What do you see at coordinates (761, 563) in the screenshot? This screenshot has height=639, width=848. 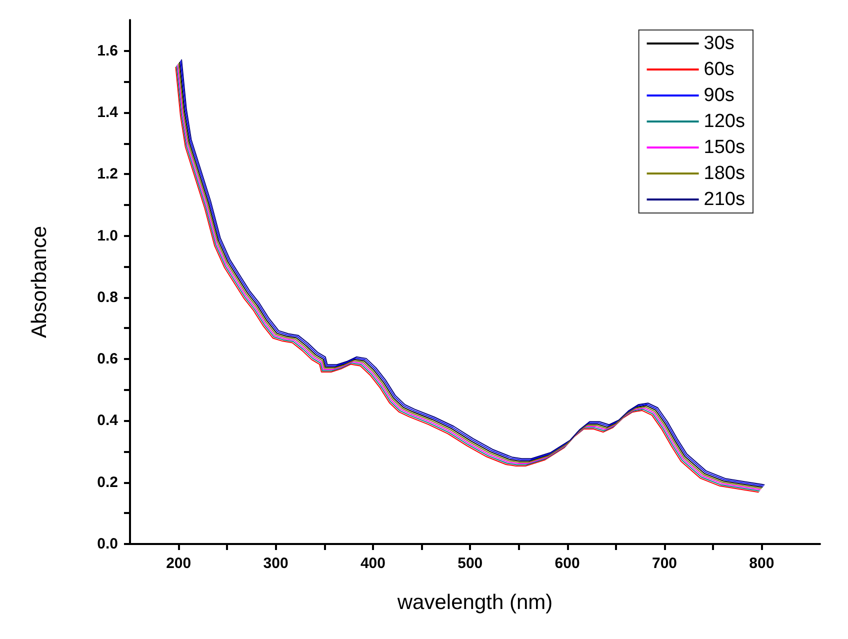 I see `x-tick-label: 800` at bounding box center [761, 563].